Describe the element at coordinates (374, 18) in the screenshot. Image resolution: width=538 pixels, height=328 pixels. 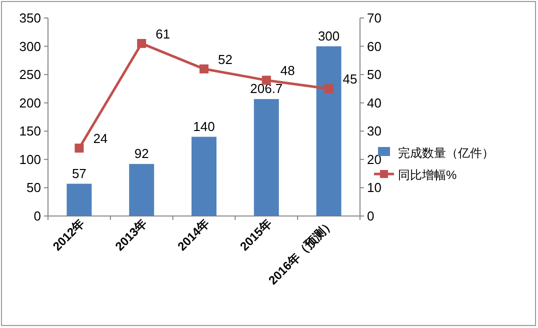
I see `y2-tick-label: 70` at that location.